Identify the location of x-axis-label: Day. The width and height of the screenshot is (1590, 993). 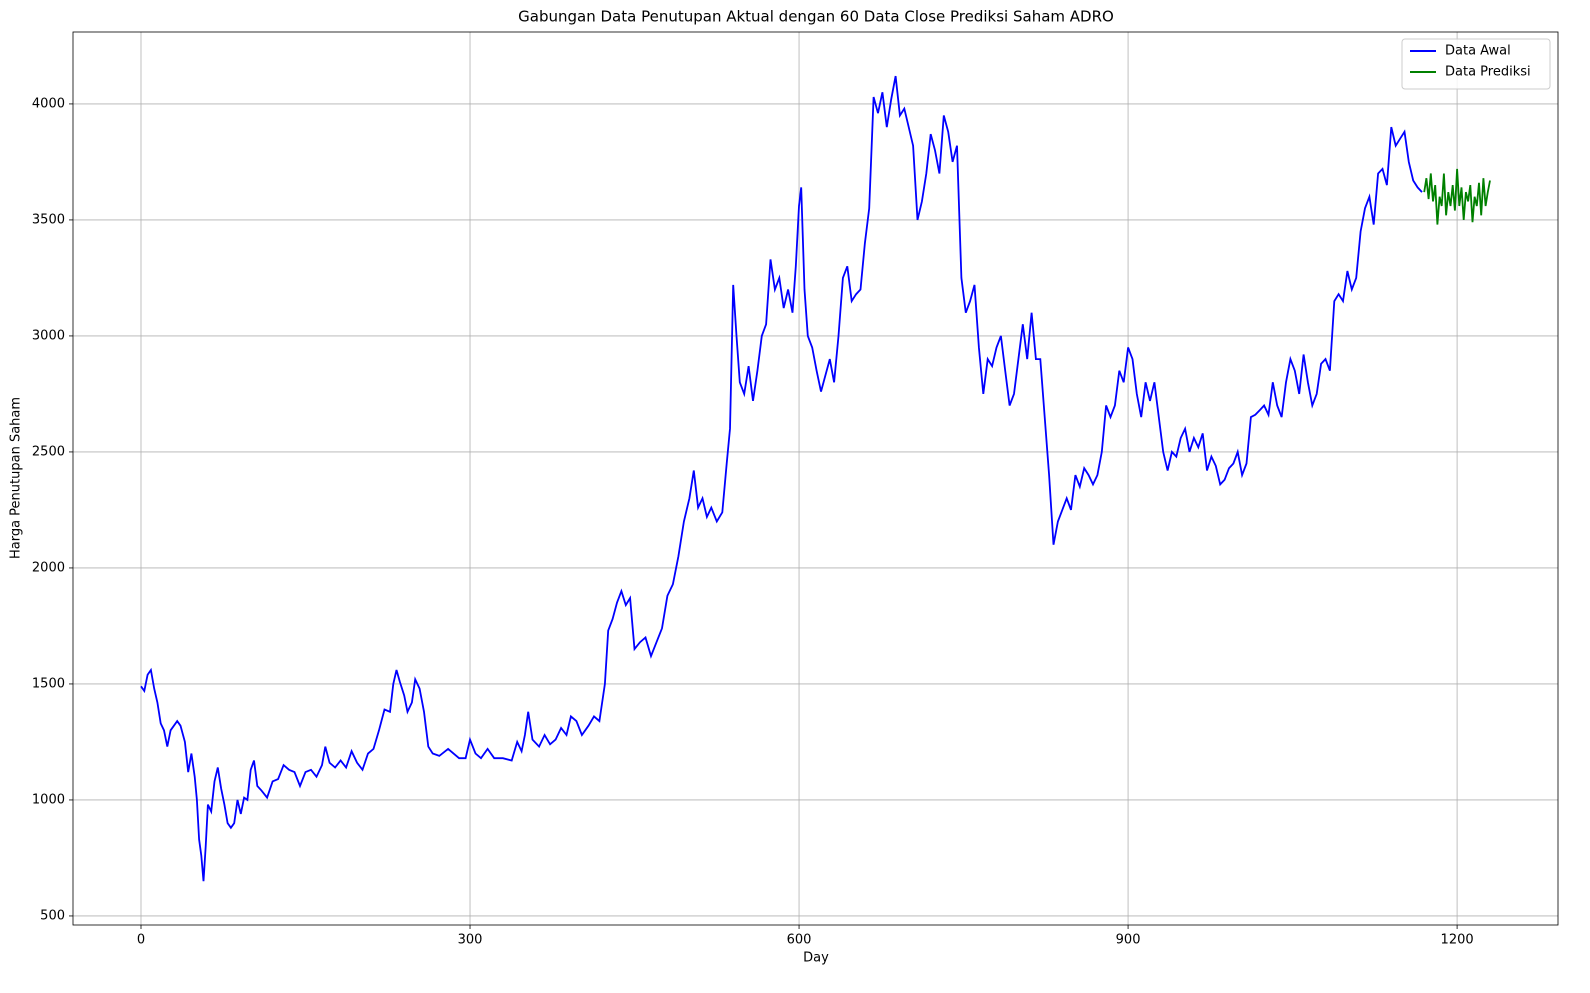
(816, 958).